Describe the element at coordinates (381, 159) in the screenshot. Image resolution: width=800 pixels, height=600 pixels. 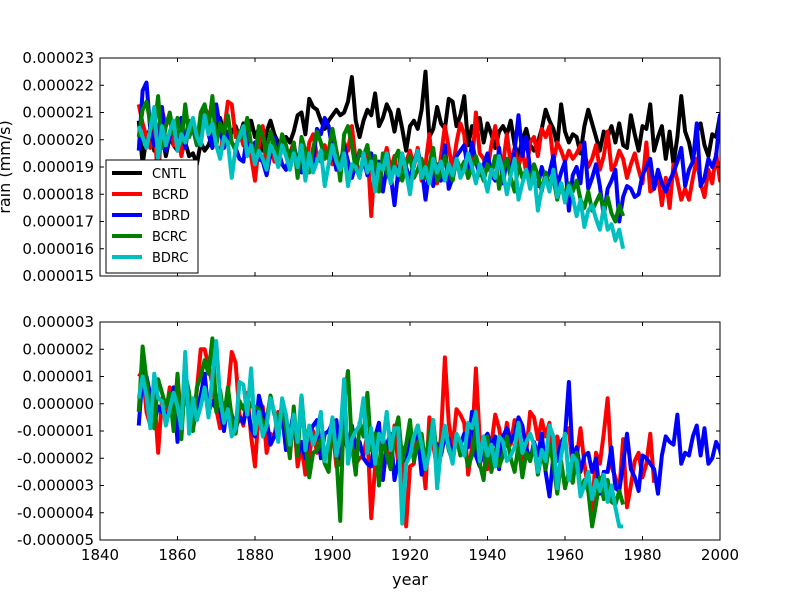
I see `series-line-bcrc` at that location.